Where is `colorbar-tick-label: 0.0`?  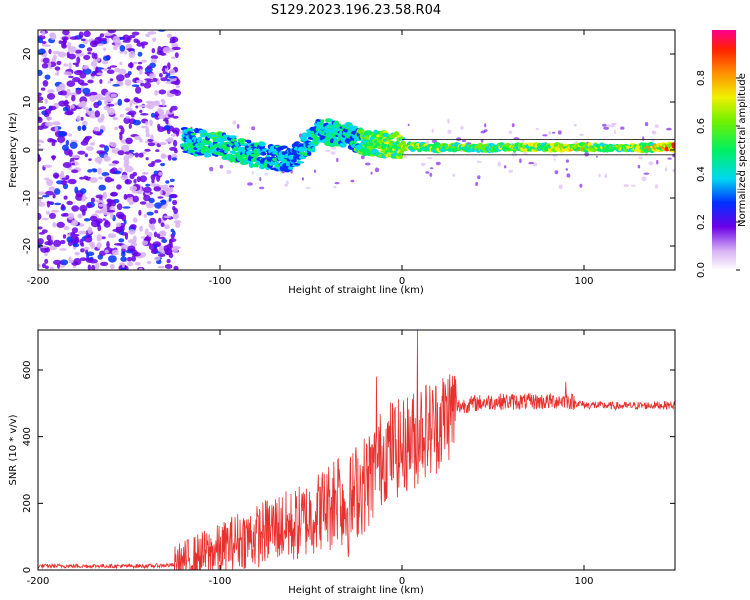
colorbar-tick-label: 0.0 is located at coordinates (701, 270).